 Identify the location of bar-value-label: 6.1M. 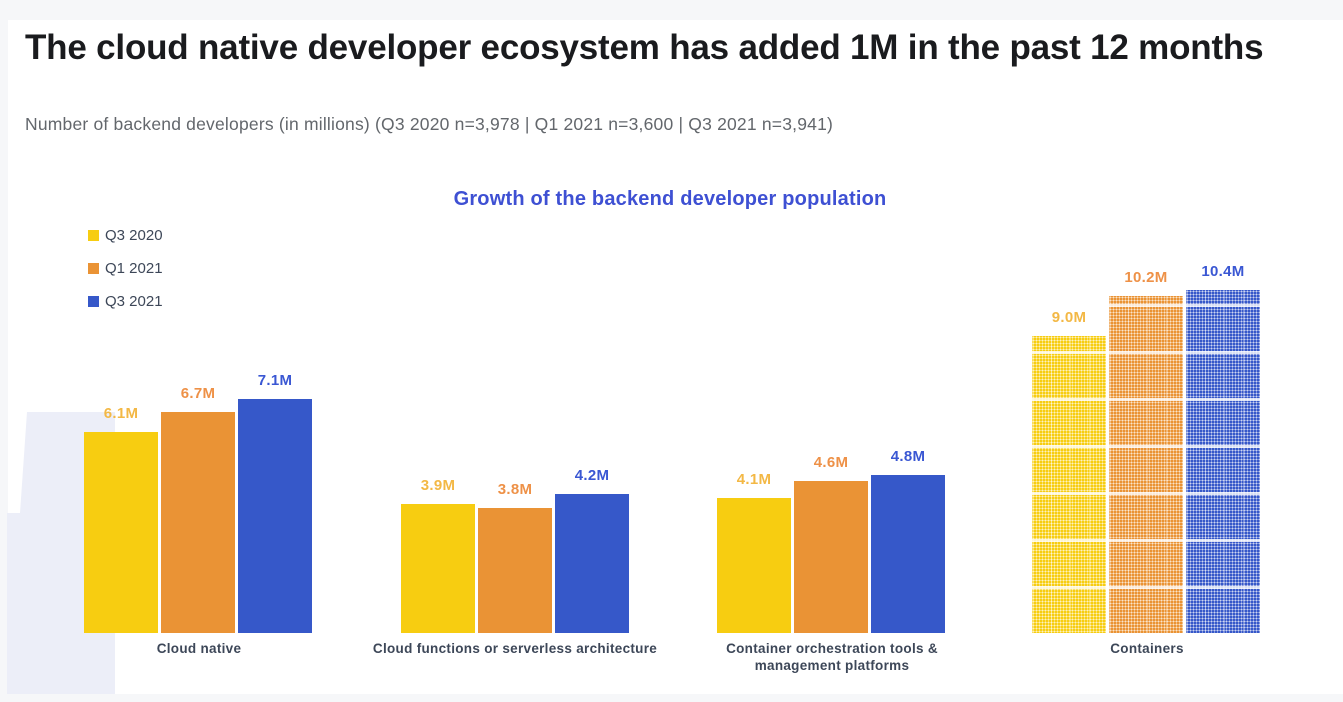
(121, 413).